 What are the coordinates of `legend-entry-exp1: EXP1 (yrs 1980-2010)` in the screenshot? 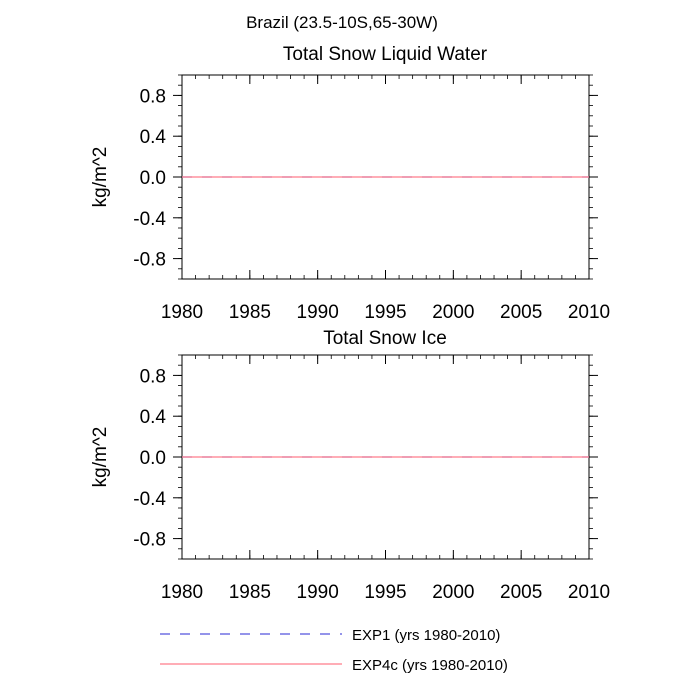 It's located at (330, 635).